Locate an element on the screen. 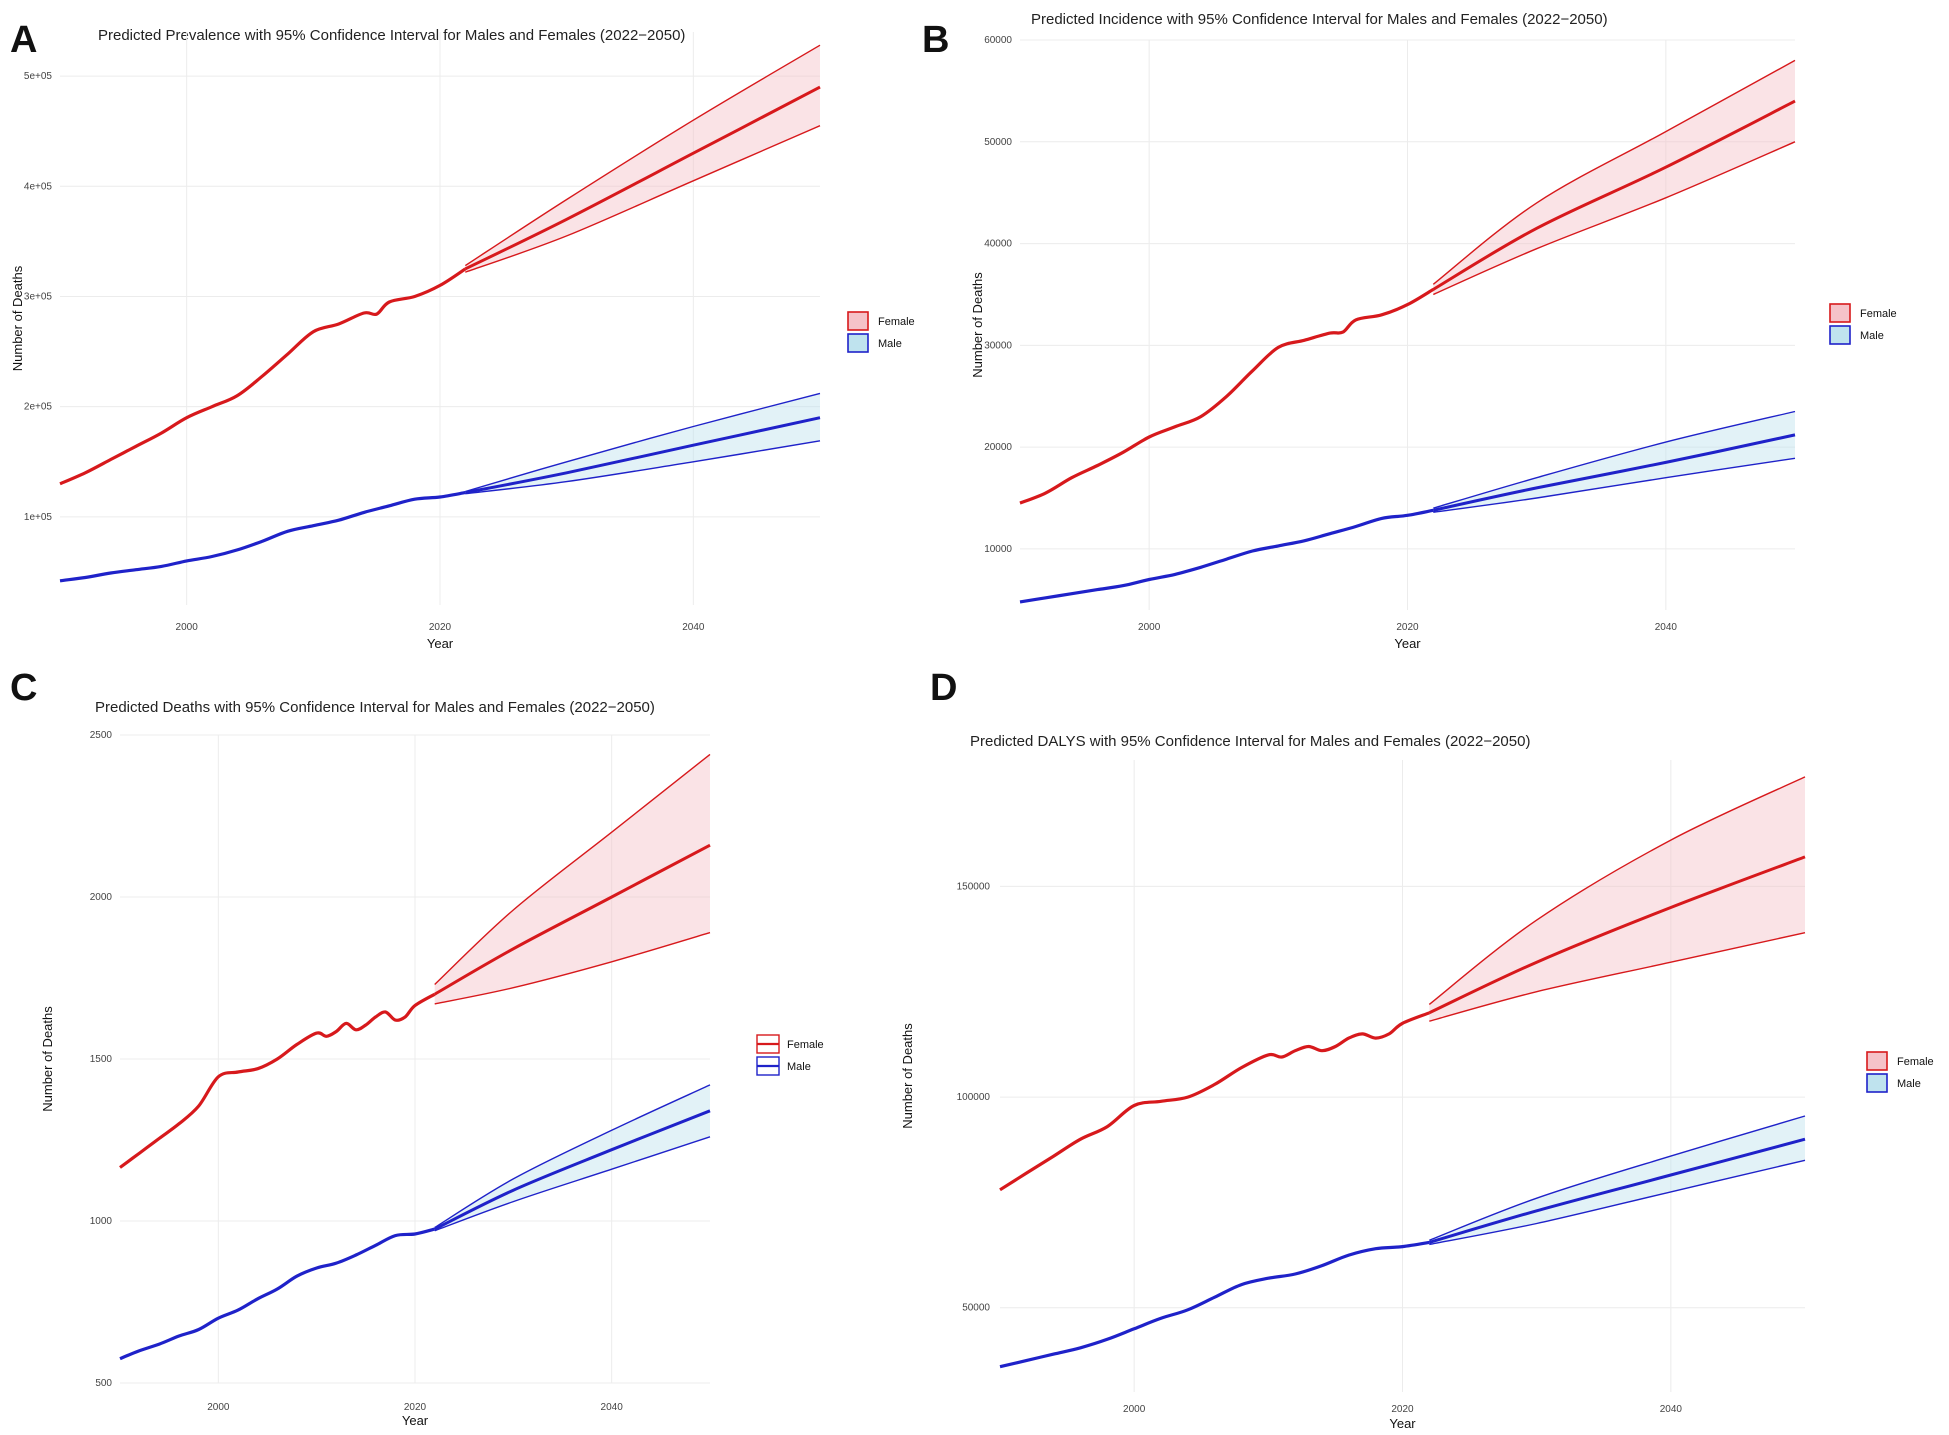 This screenshot has height=1435, width=1949. y-tick-label: 100000 is located at coordinates (974, 1097).